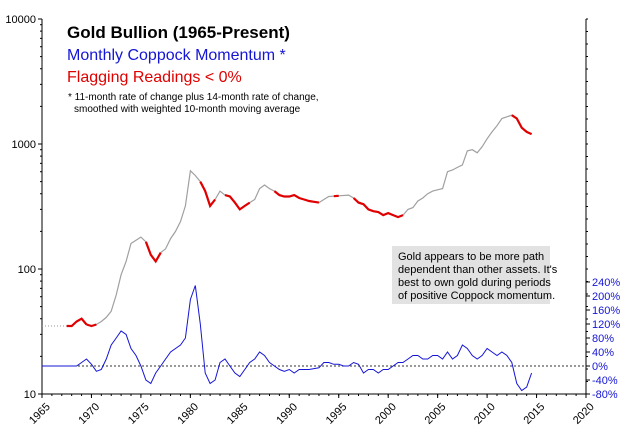 The image size is (640, 438). Describe the element at coordinates (603, 209) in the screenshot. I see `right-axis-ticks: 240% 200% 160% 120% 80% 40% 0% -40% -80%` at that location.